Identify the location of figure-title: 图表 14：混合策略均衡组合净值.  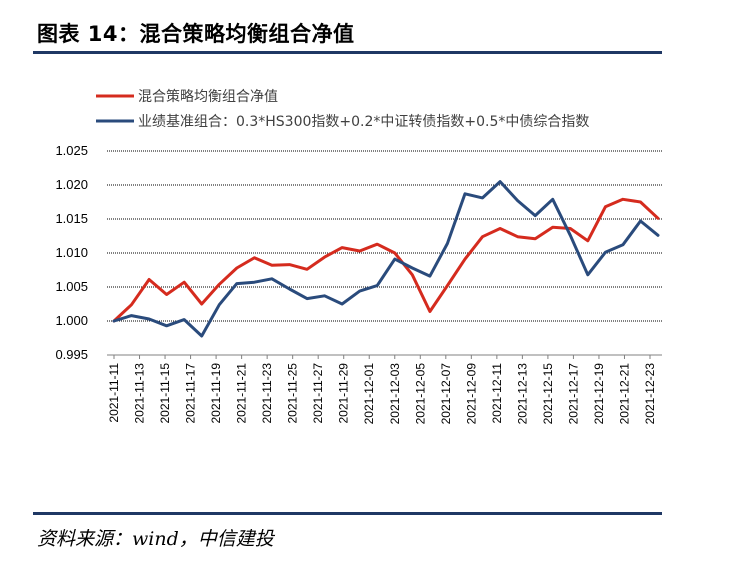
(196, 34).